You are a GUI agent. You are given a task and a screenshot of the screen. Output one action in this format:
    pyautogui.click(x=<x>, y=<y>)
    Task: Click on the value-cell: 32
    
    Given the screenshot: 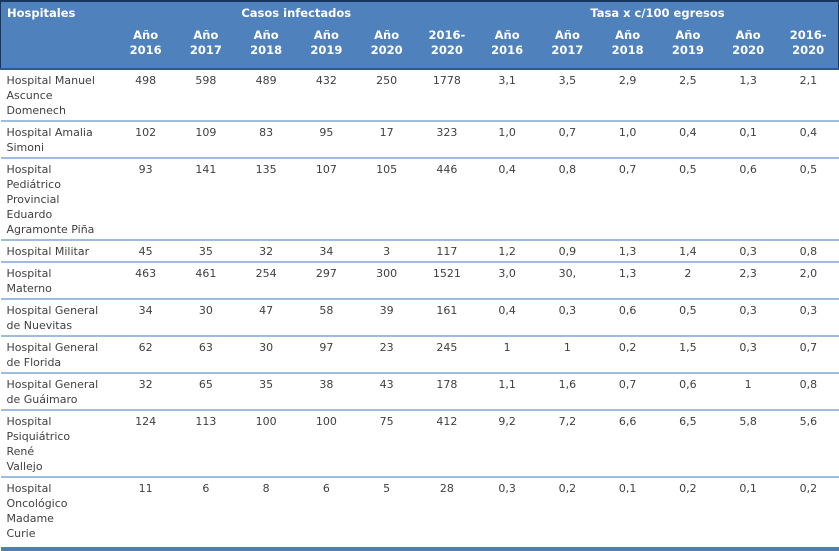 What is the action you would take?
    pyautogui.click(x=145, y=391)
    